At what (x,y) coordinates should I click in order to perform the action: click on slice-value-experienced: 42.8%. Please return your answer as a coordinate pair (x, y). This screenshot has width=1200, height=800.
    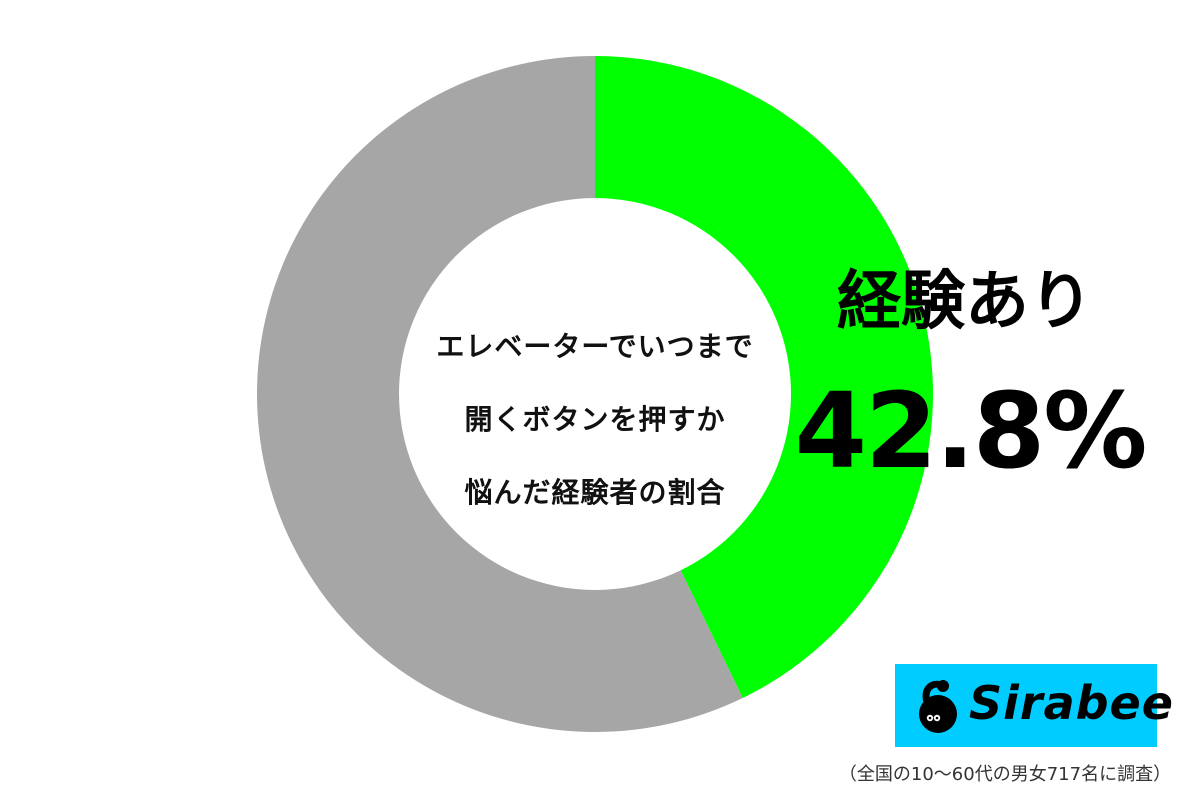
    Looking at the image, I should click on (971, 431).